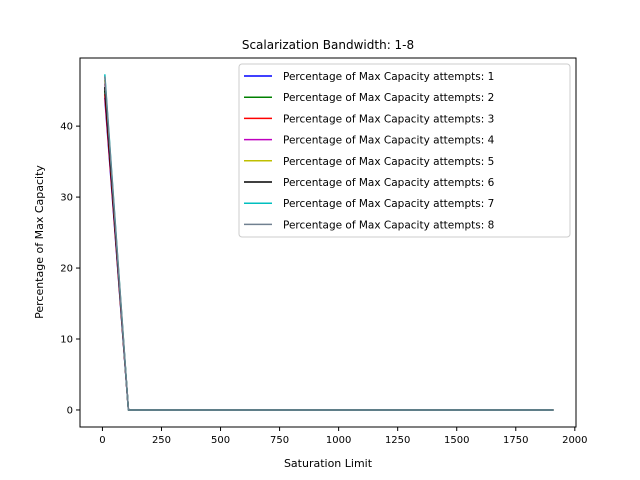 The height and width of the screenshot is (480, 640). Describe the element at coordinates (389, 141) in the screenshot. I see `legend-label: Percentage of Max Capacity attempts: 4` at that location.